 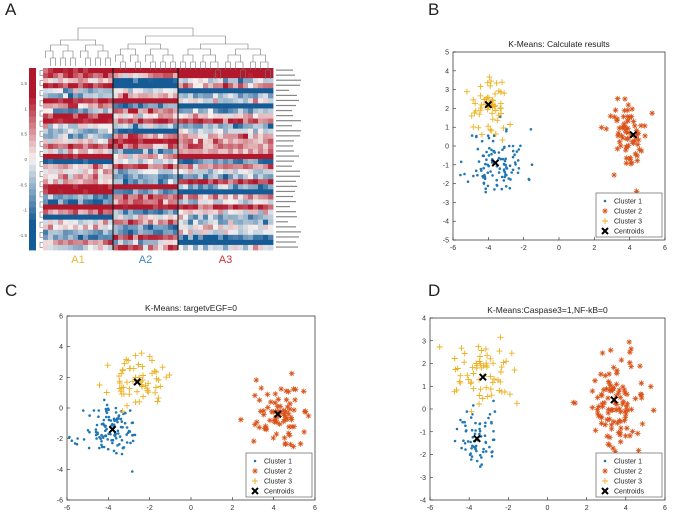 What do you see at coordinates (424, 319) in the screenshot?
I see `y-tick-label: 4` at bounding box center [424, 319].